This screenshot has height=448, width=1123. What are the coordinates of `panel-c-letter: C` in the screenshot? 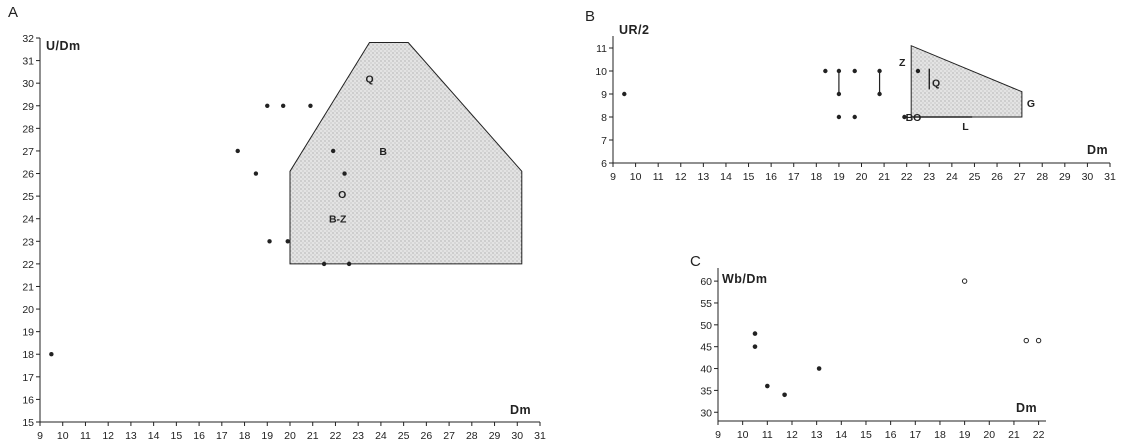 It's located at (695, 261).